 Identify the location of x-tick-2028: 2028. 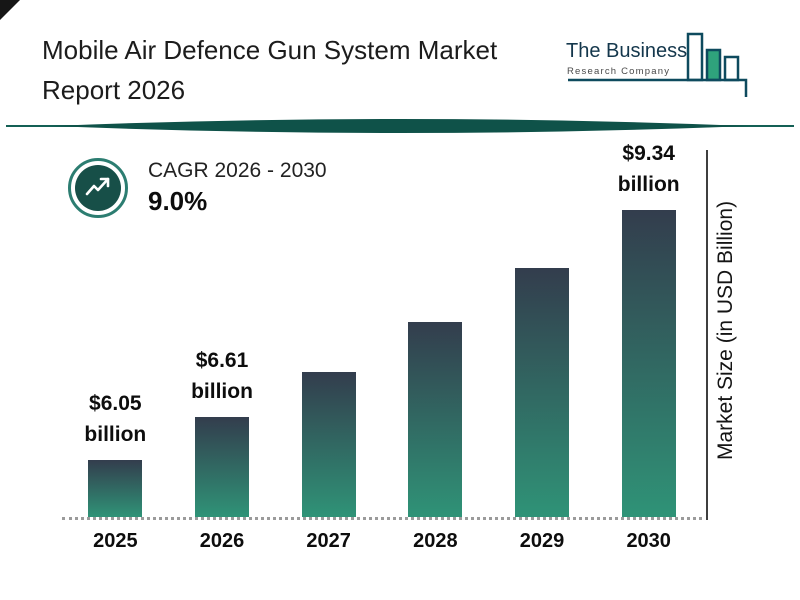
(435, 541).